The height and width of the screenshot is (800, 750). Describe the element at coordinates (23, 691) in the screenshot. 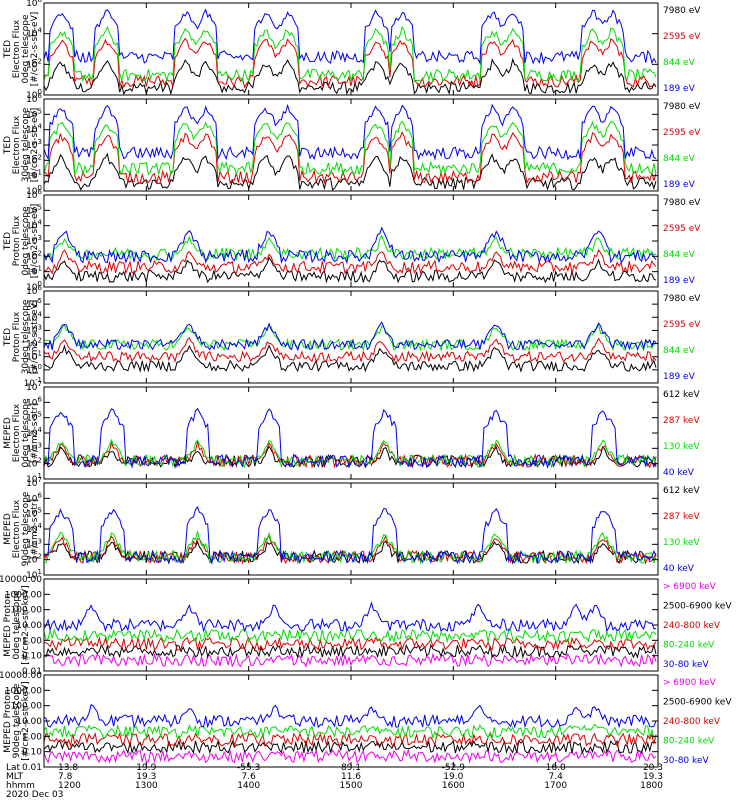

I see `y-tick-label: 1000.00` at that location.